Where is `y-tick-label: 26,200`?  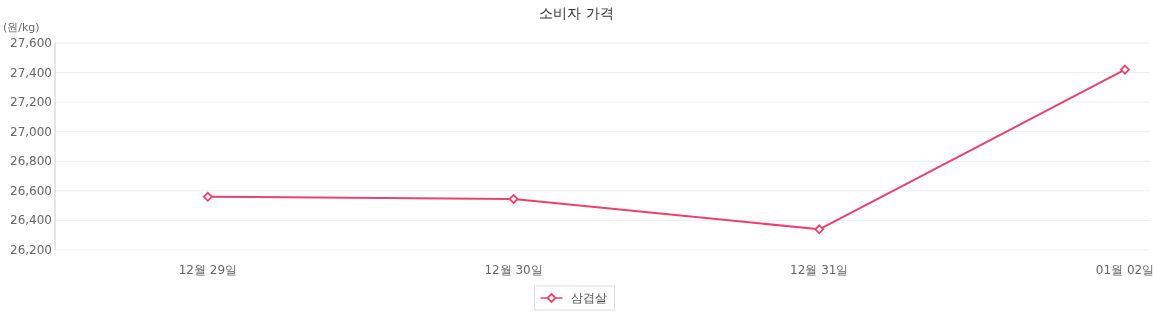
y-tick-label: 26,200 is located at coordinates (31, 250).